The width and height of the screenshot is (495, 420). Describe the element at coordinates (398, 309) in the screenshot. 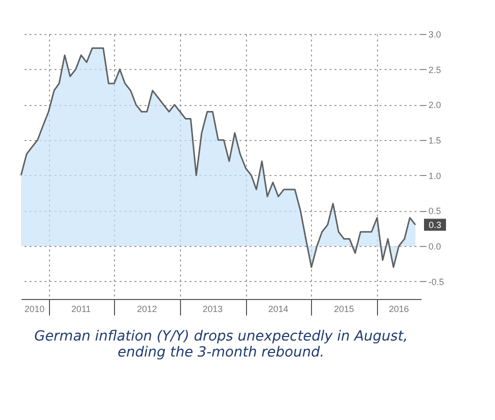

I see `x-tick-label: 2016` at that location.